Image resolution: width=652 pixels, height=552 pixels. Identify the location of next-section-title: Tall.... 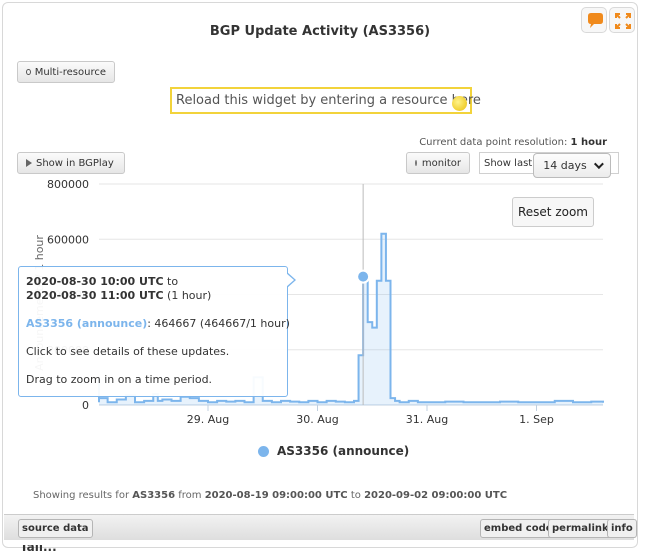
(38, 548).